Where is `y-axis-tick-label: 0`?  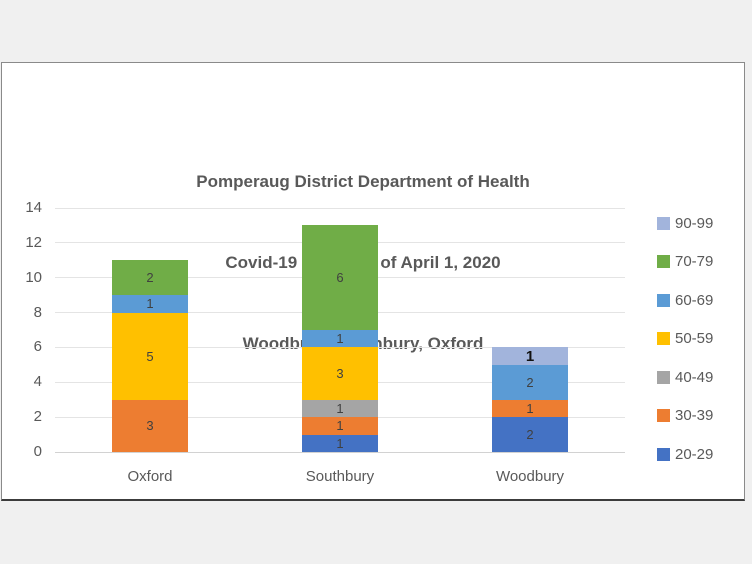 y-axis-tick-label: 0 is located at coordinates (37, 451).